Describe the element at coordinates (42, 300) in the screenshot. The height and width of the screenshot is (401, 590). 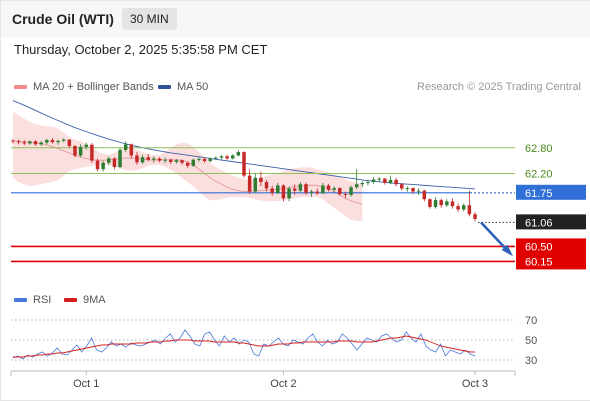
I see `rsi-legend-label: RSI` at that location.